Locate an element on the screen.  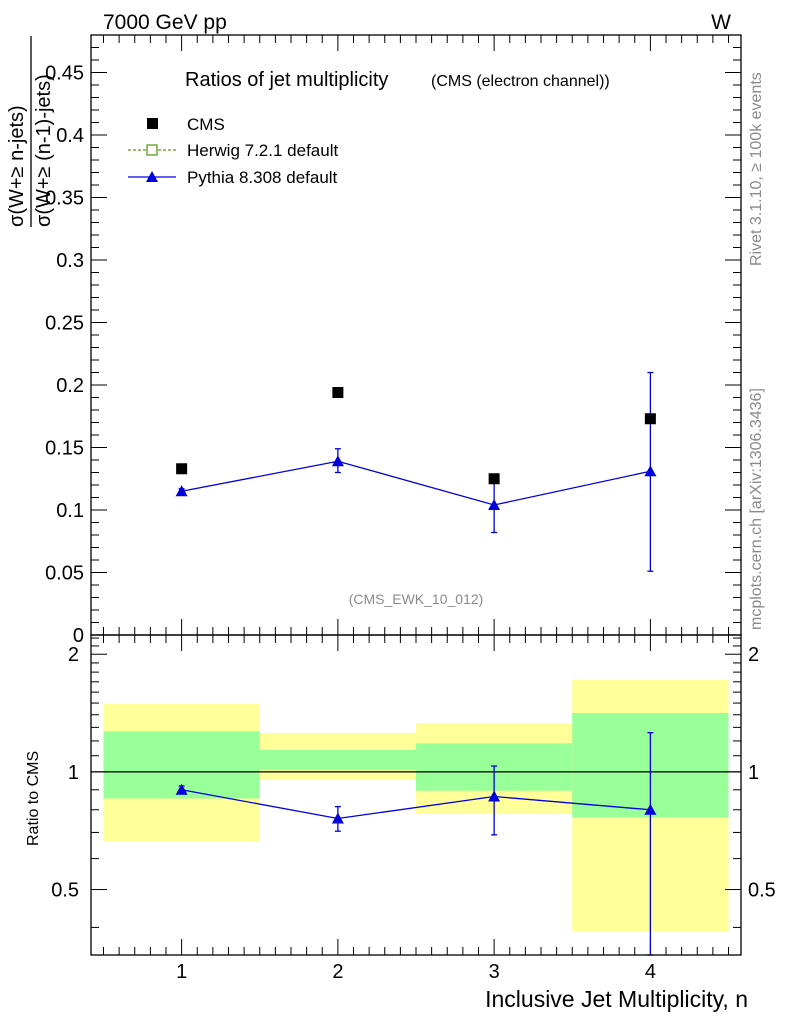
y-label-numerator: σ(W+≥ n-jets) is located at coordinates (17, 166).